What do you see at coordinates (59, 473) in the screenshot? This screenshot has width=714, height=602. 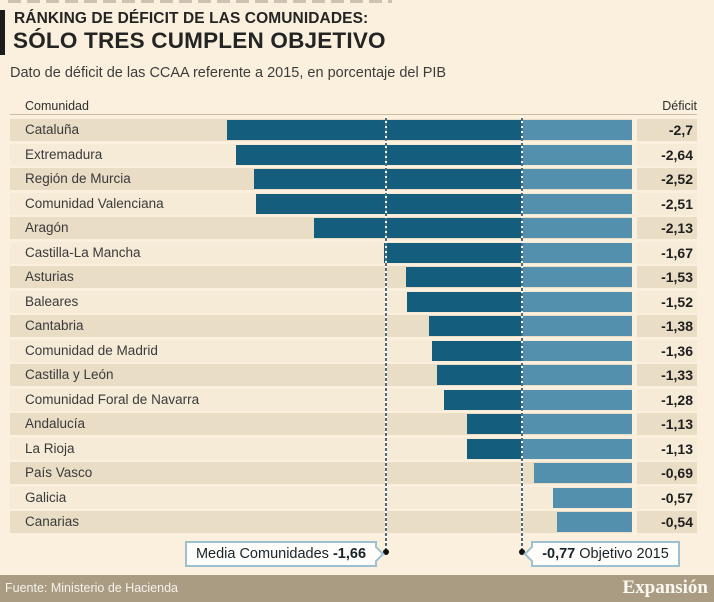 I see `community-label: País Vasco` at bounding box center [59, 473].